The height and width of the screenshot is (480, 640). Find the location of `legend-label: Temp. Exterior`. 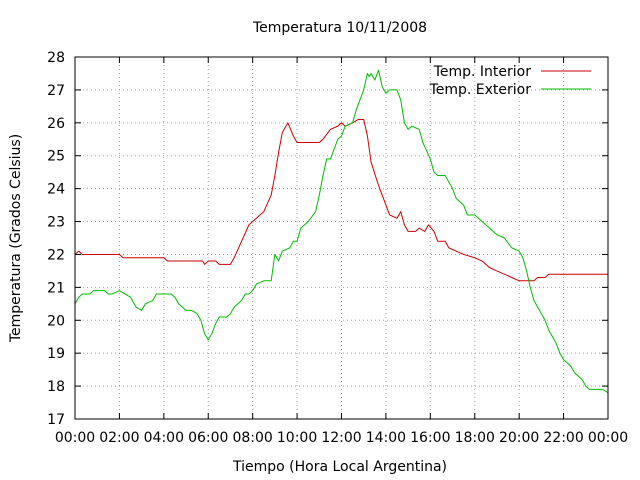

legend-label: Temp. Exterior is located at coordinates (480, 90).